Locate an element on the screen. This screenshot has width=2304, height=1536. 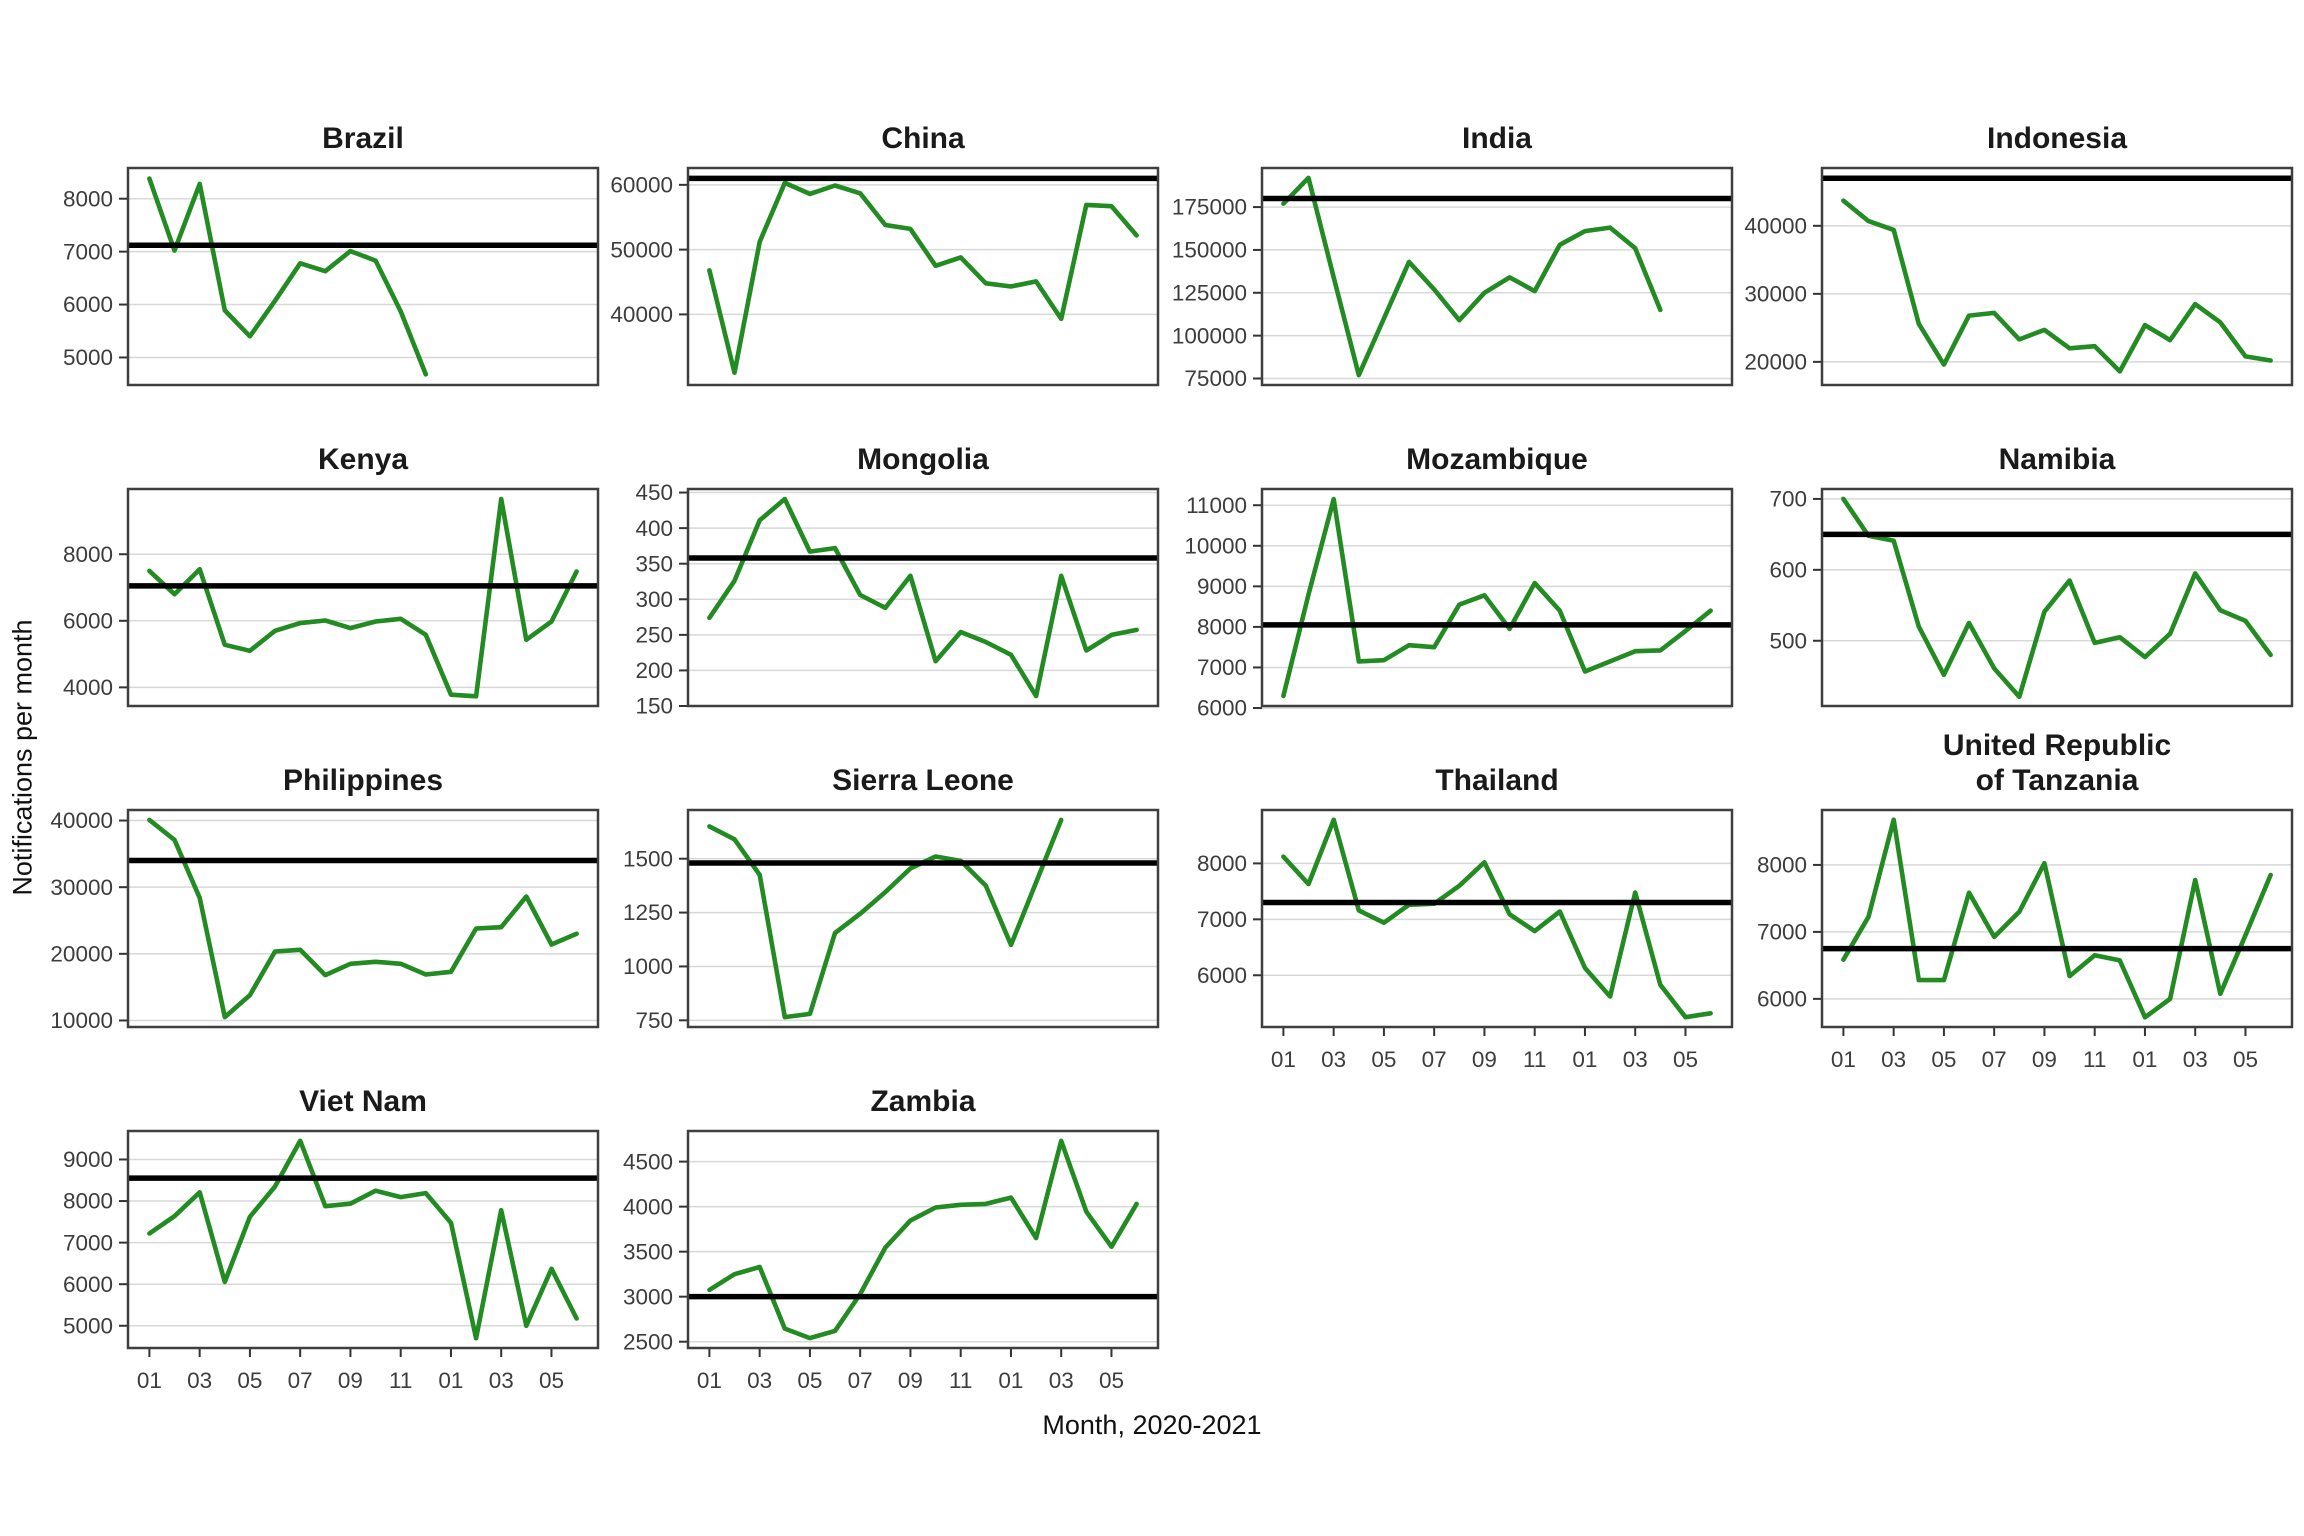
y-tick-label: 1250 is located at coordinates (648, 912).